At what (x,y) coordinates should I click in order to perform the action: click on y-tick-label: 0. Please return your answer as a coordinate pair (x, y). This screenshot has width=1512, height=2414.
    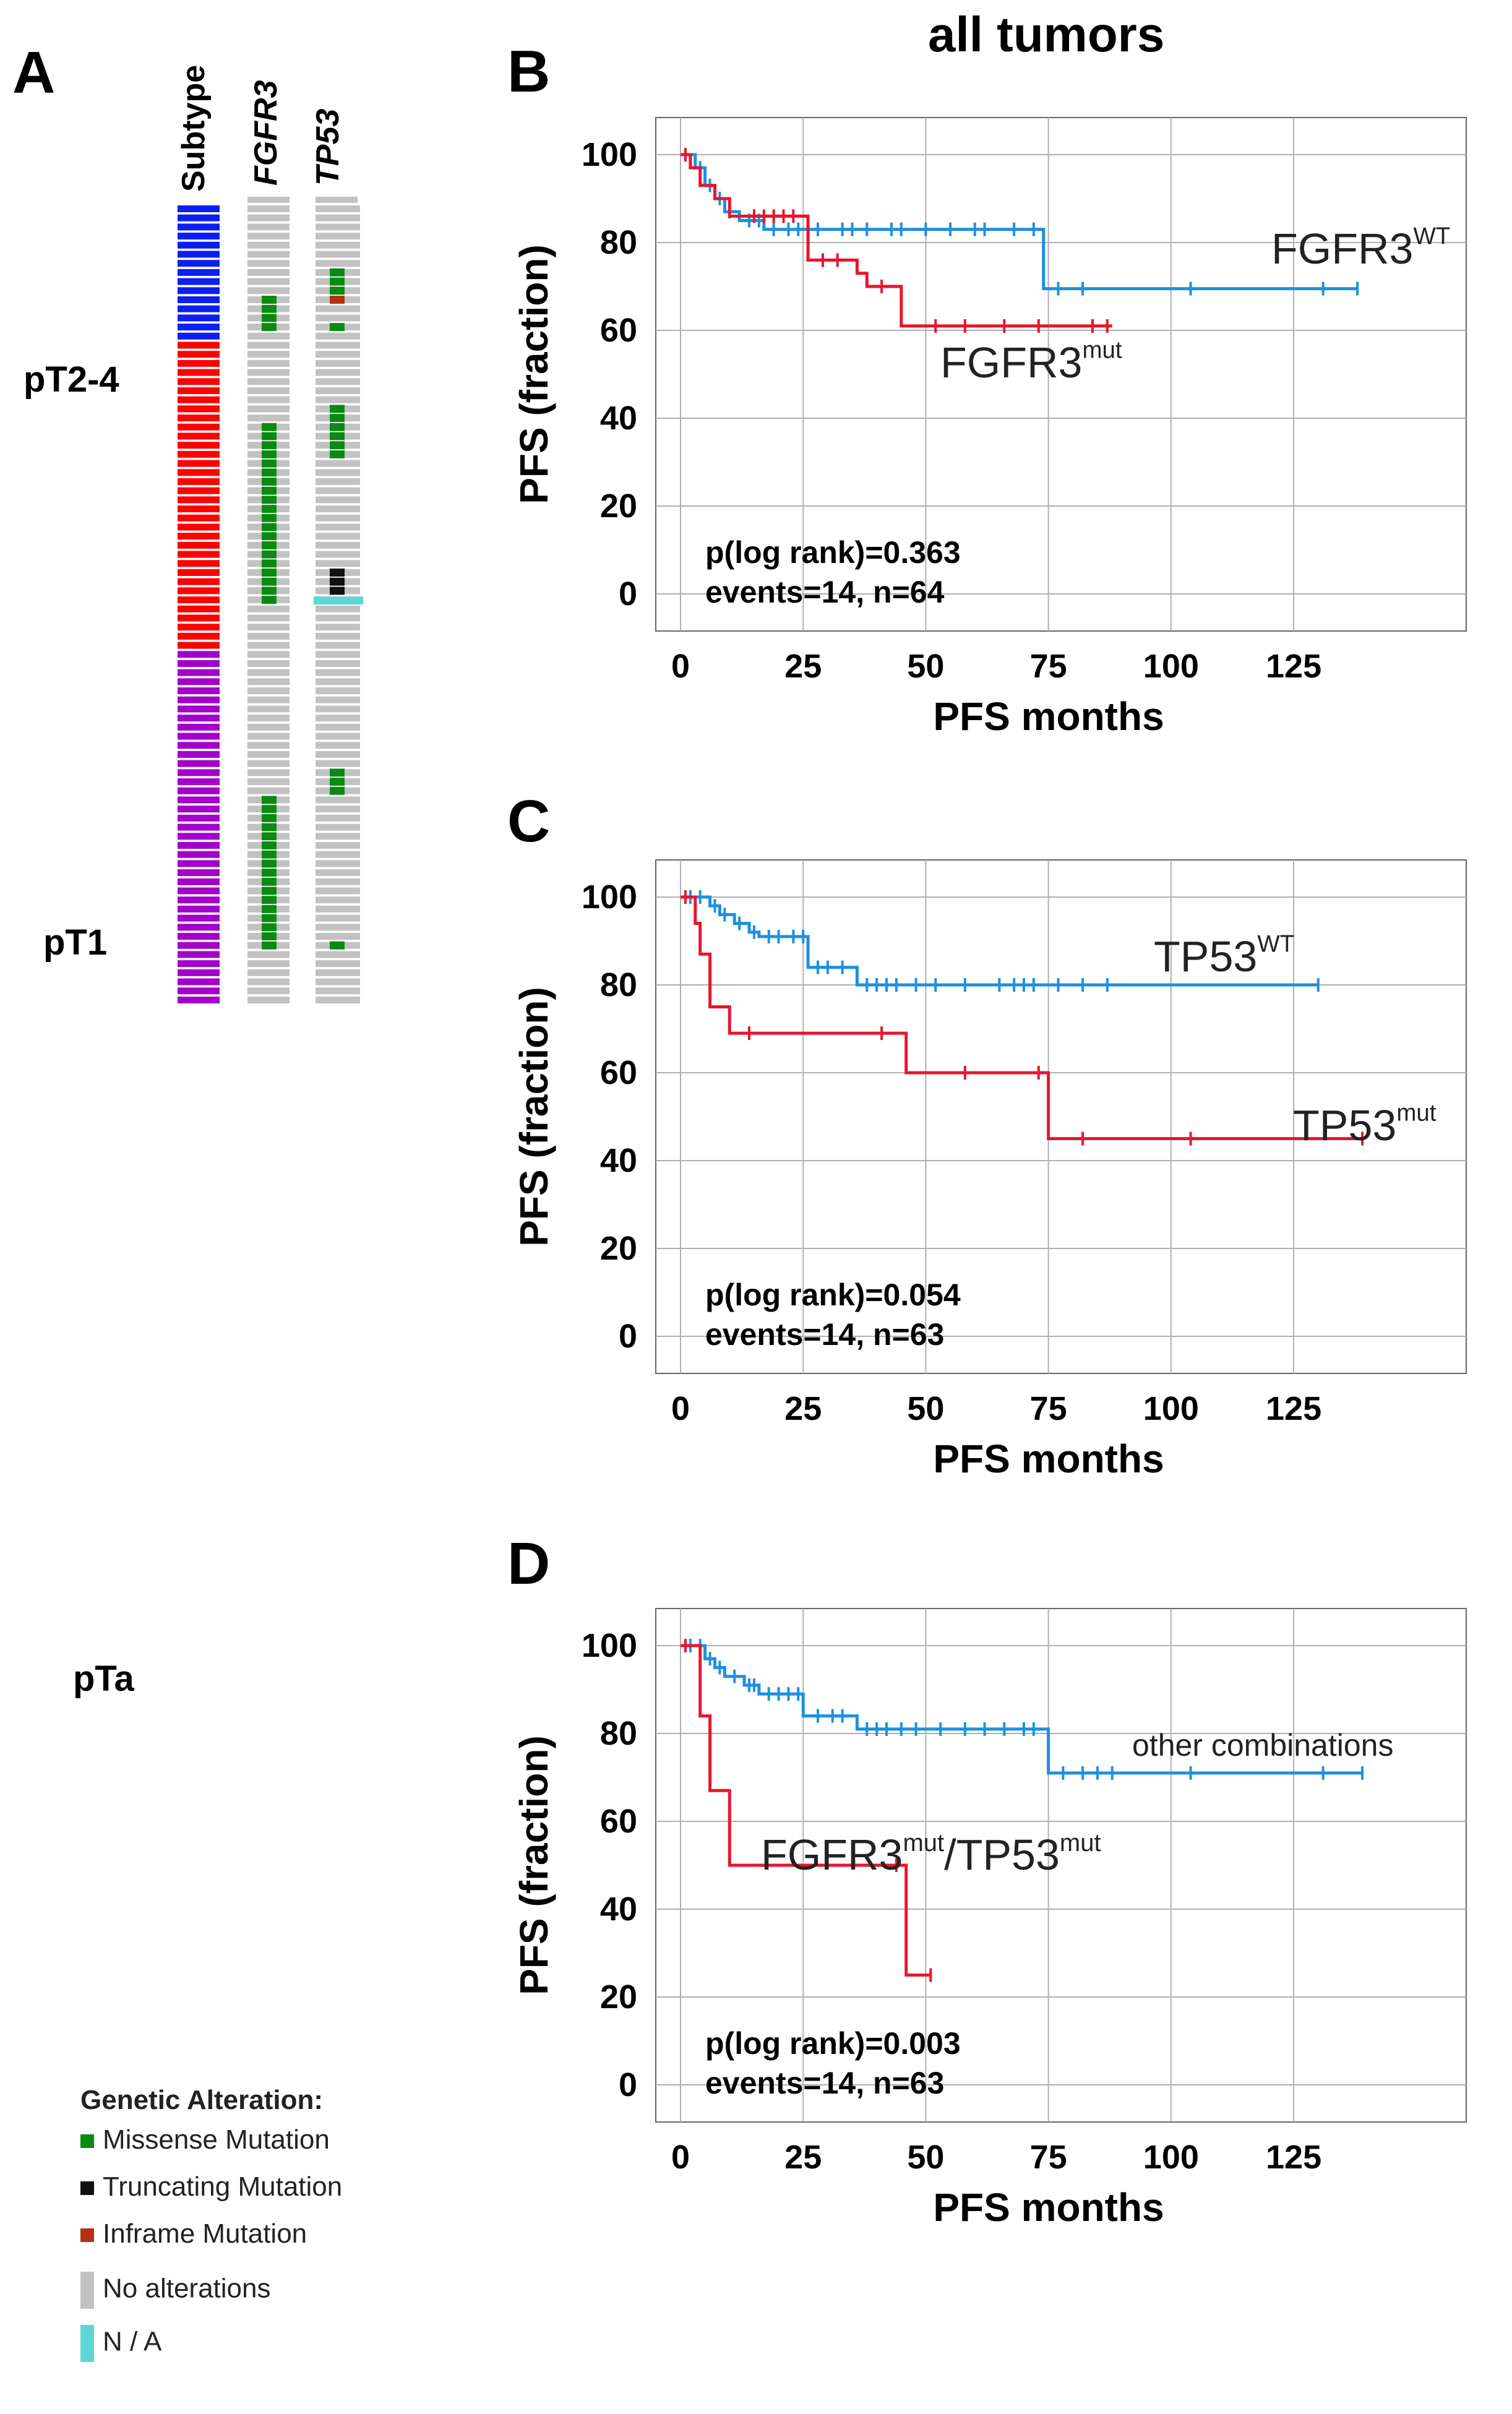
    Looking at the image, I should click on (628, 1336).